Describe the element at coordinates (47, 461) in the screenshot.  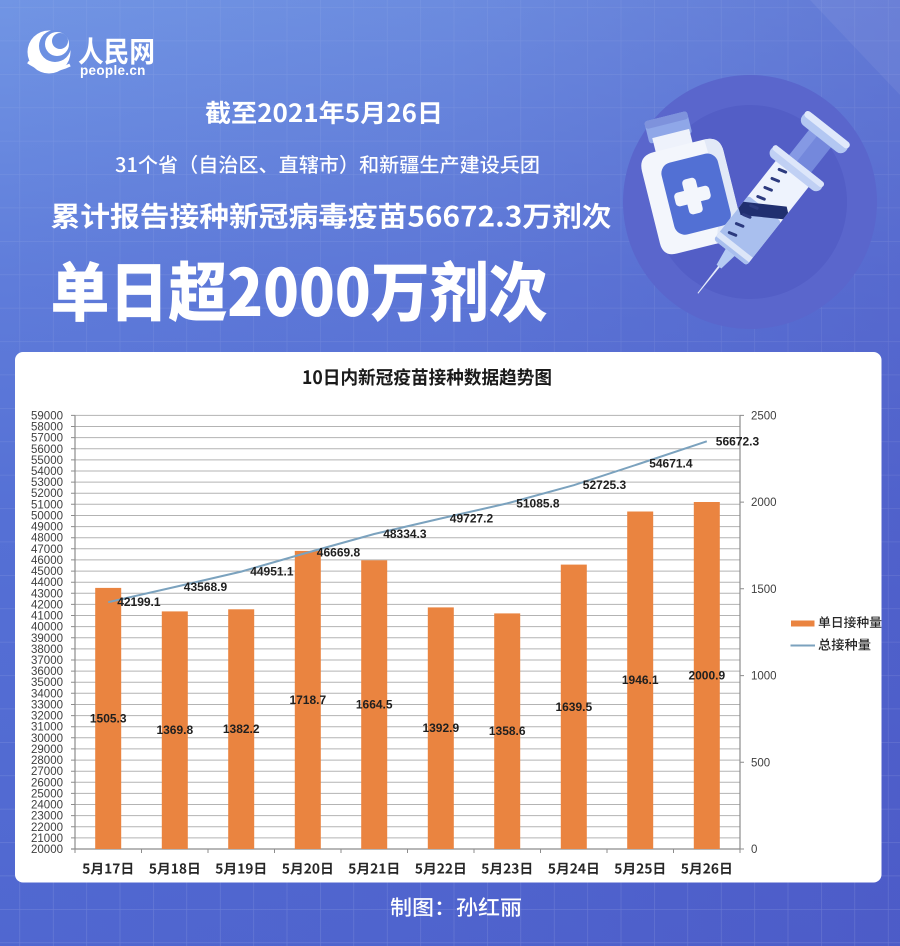
I see `svg-text: 55000` at that location.